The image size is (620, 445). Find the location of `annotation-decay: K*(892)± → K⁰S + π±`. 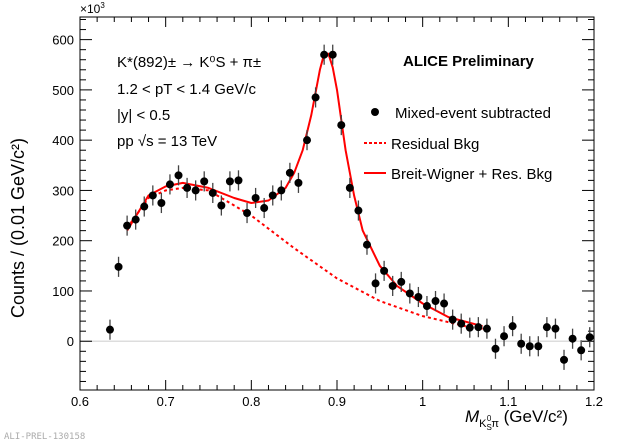

annotation-decay: K*(892)± → K⁰S + π± is located at coordinates (189, 62).